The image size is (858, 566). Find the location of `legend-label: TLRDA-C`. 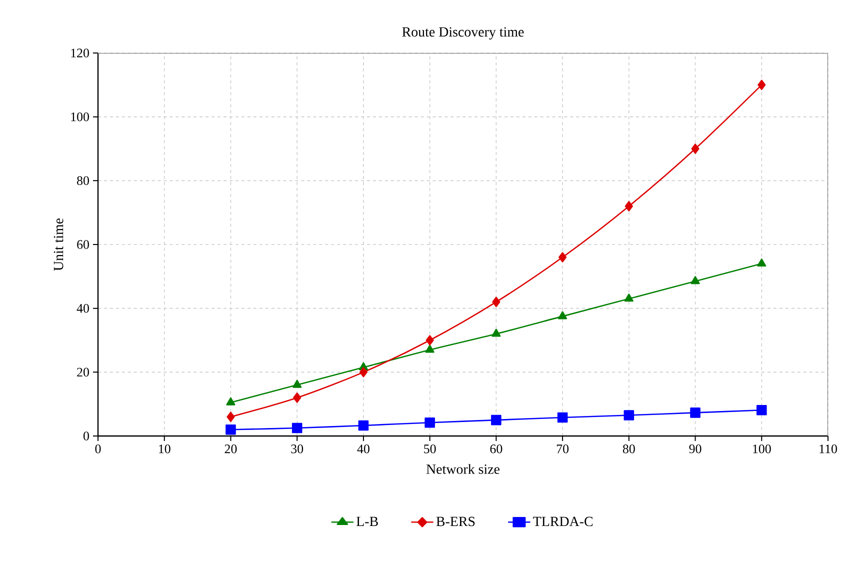

legend-label: TLRDA-C is located at coordinates (563, 521).